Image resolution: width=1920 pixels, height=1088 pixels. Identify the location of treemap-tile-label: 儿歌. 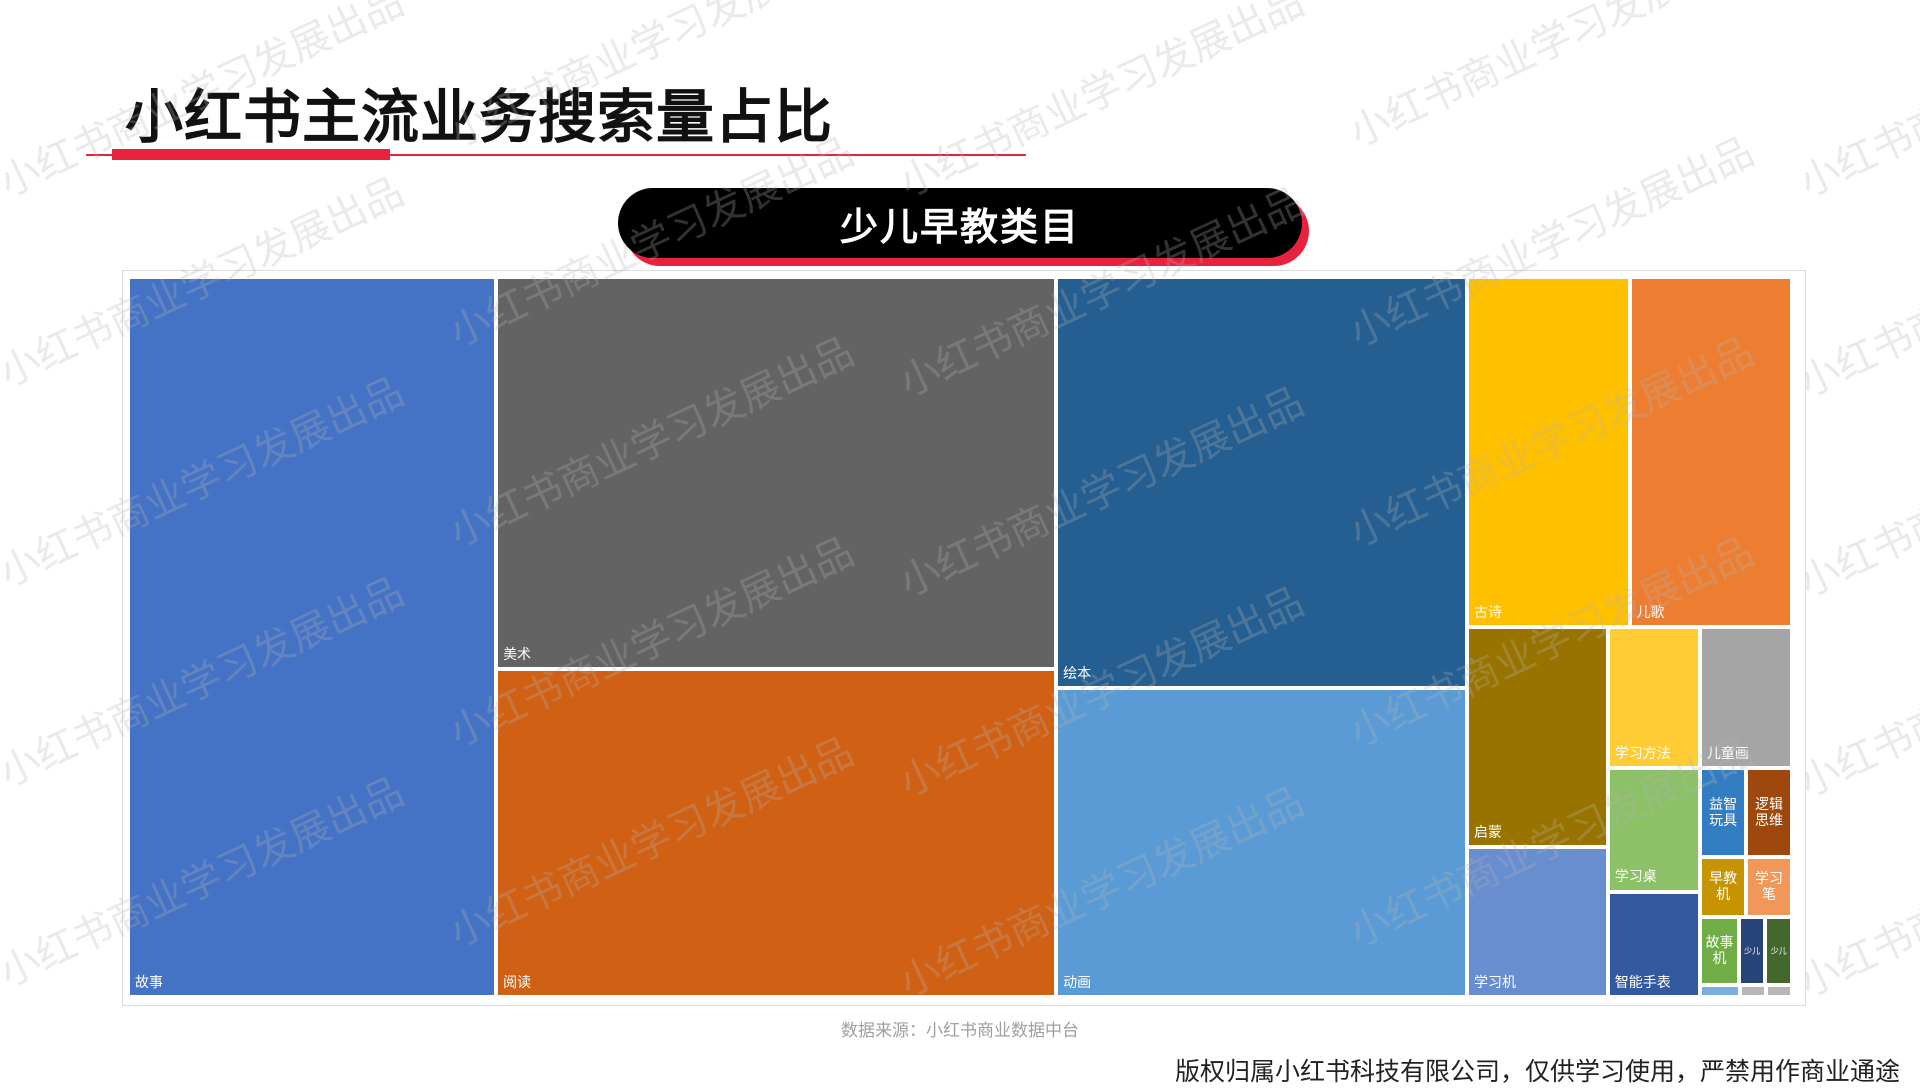
(1650, 613).